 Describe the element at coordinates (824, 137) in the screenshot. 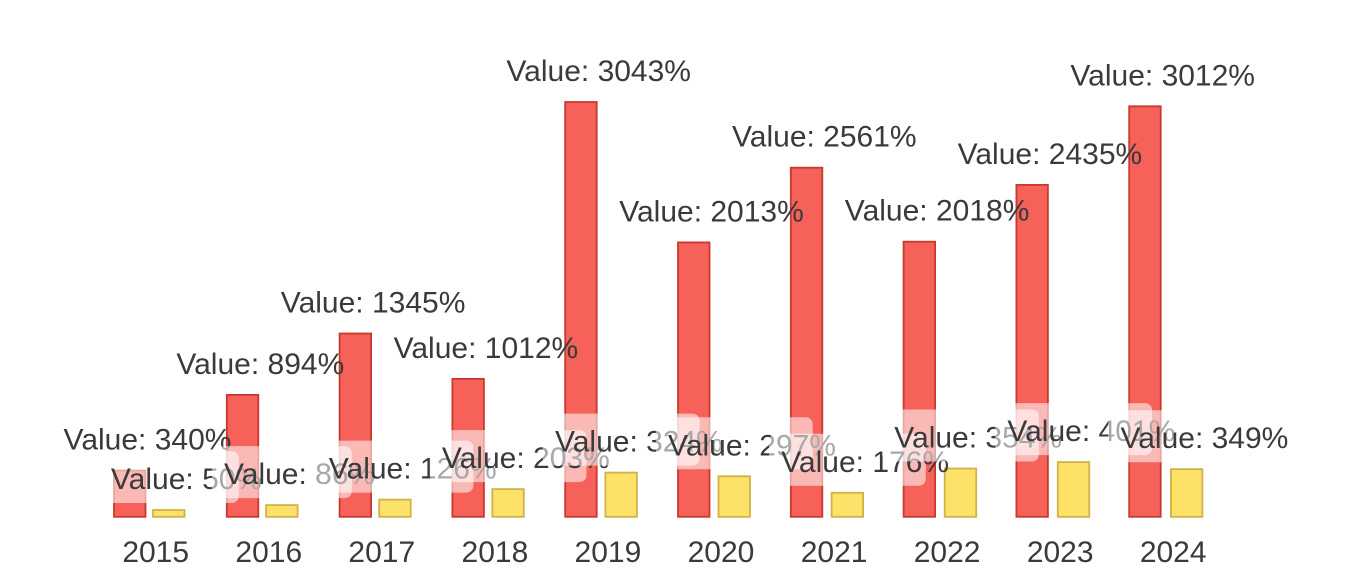

I see `svg-text: Value: 2561%` at that location.